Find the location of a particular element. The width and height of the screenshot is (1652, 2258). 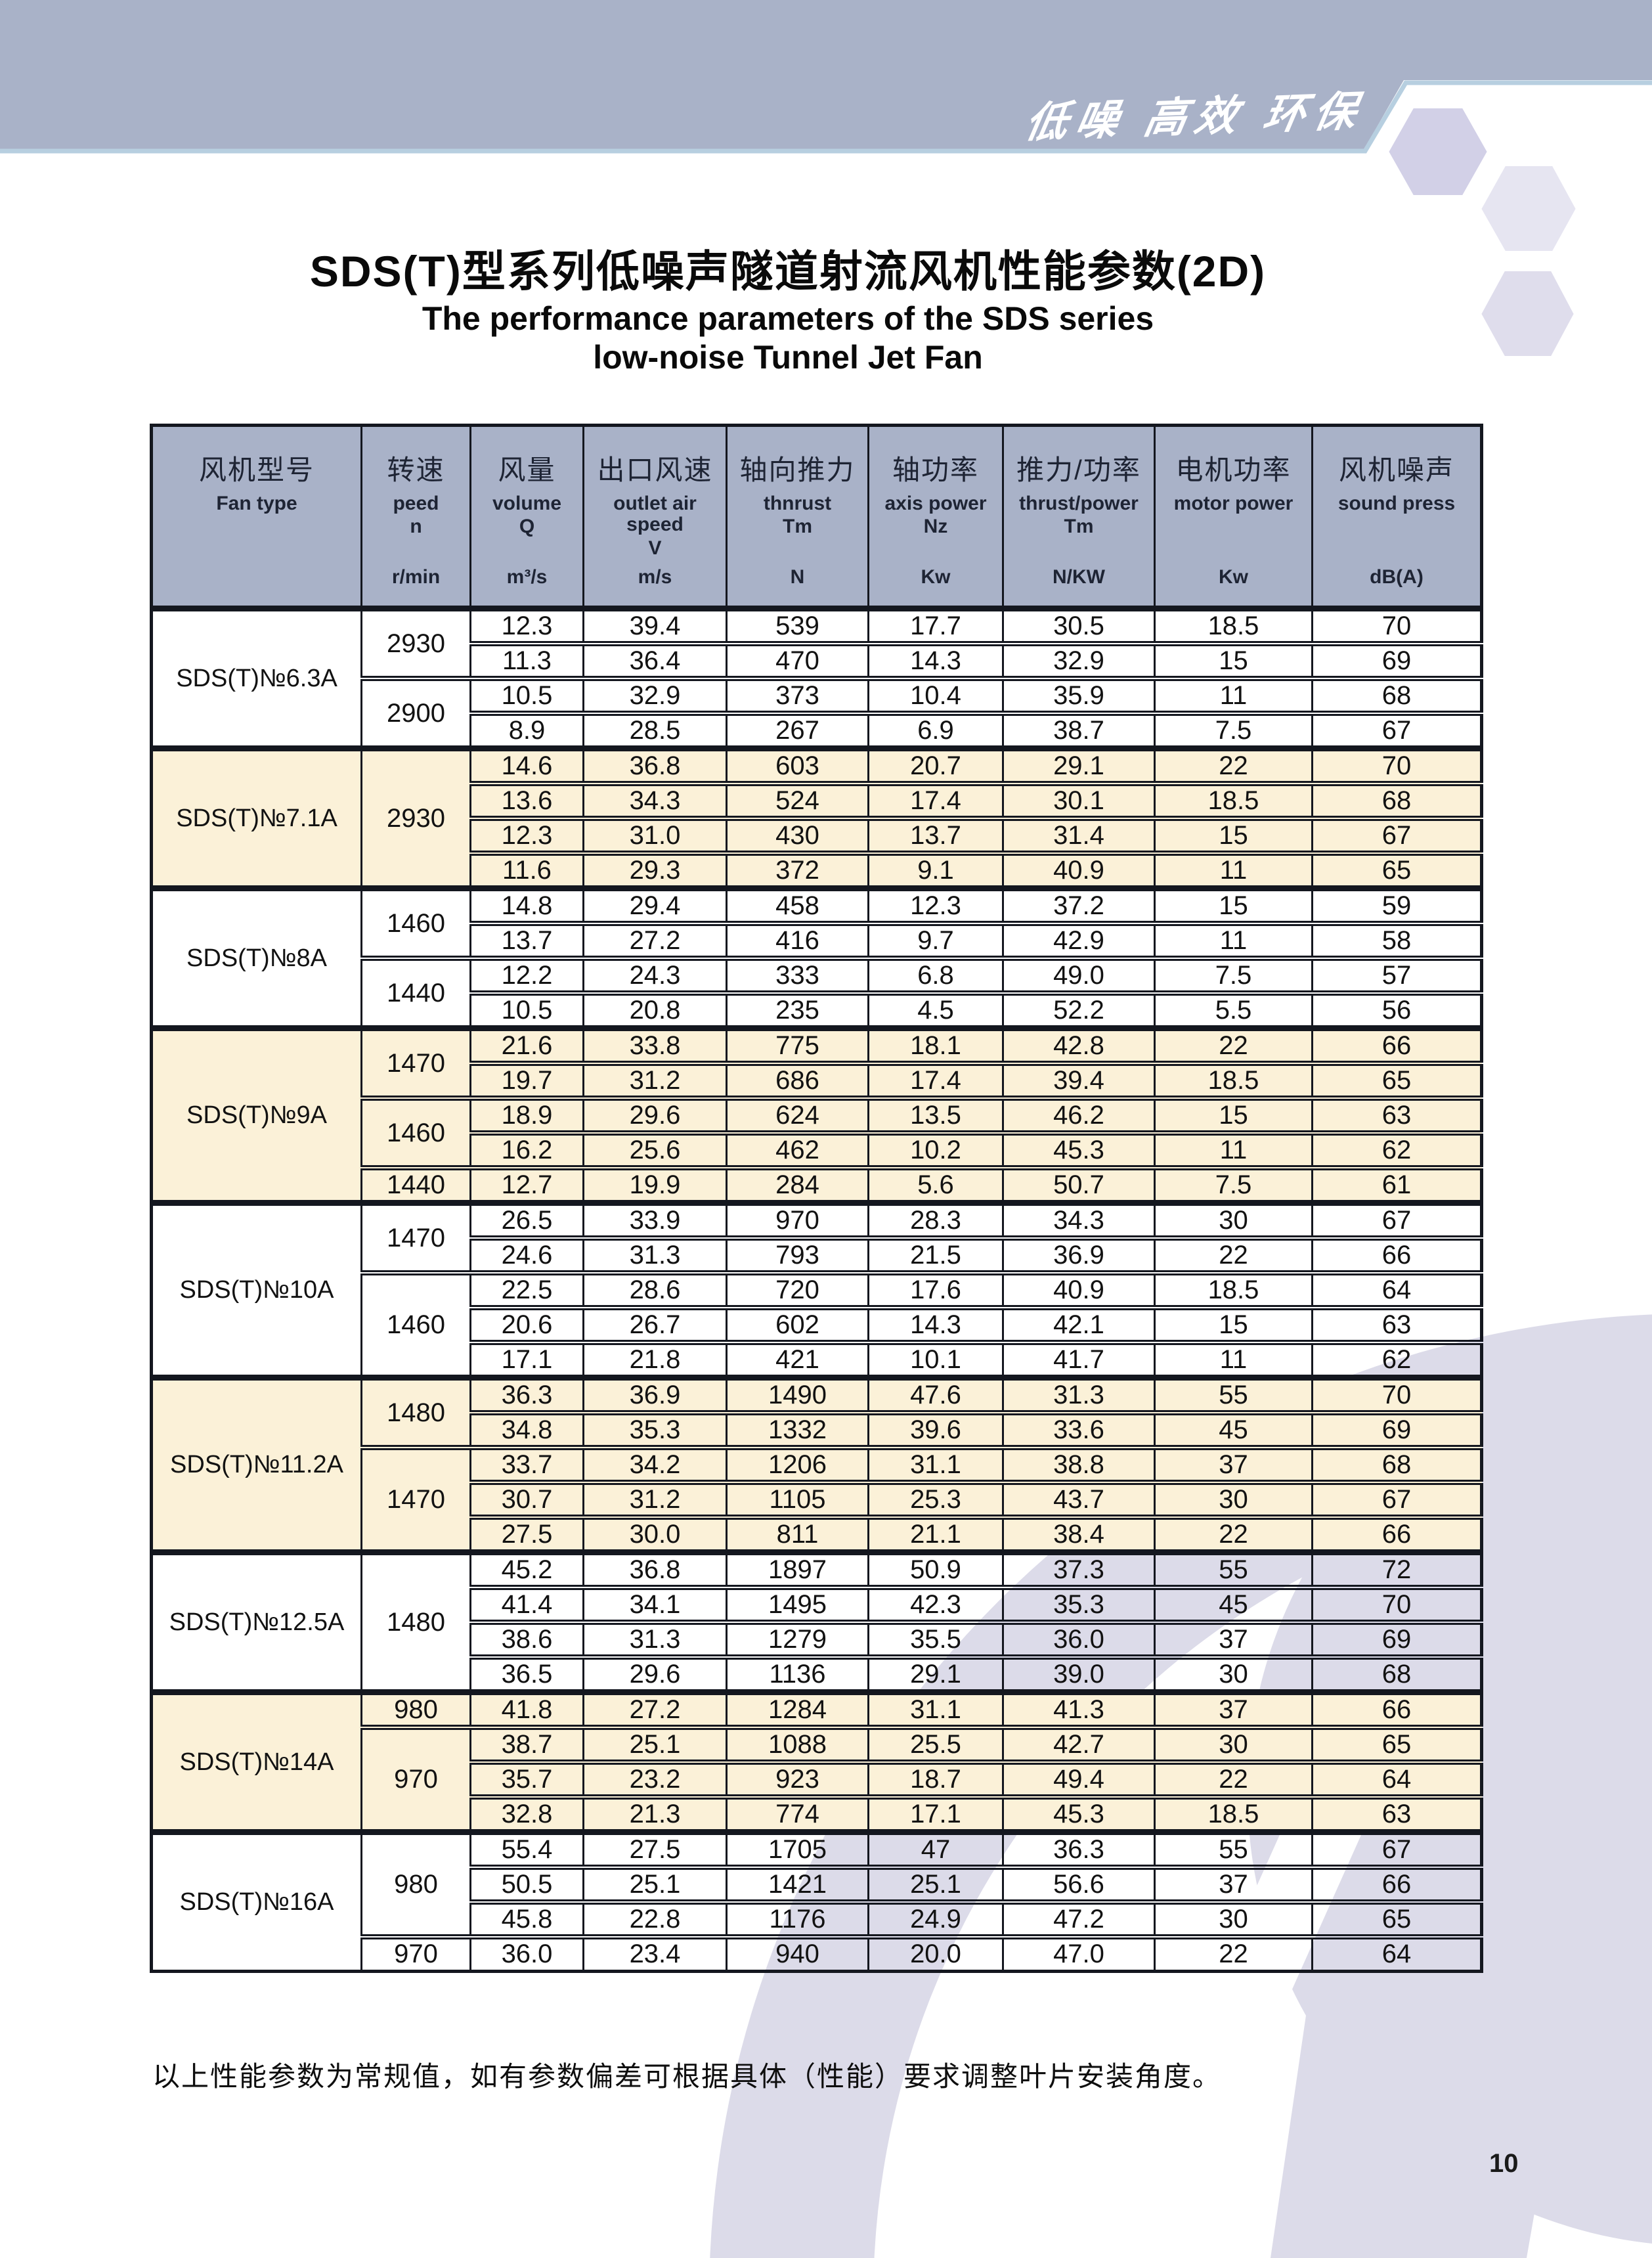

value-cell: 34.2 is located at coordinates (654, 1463).